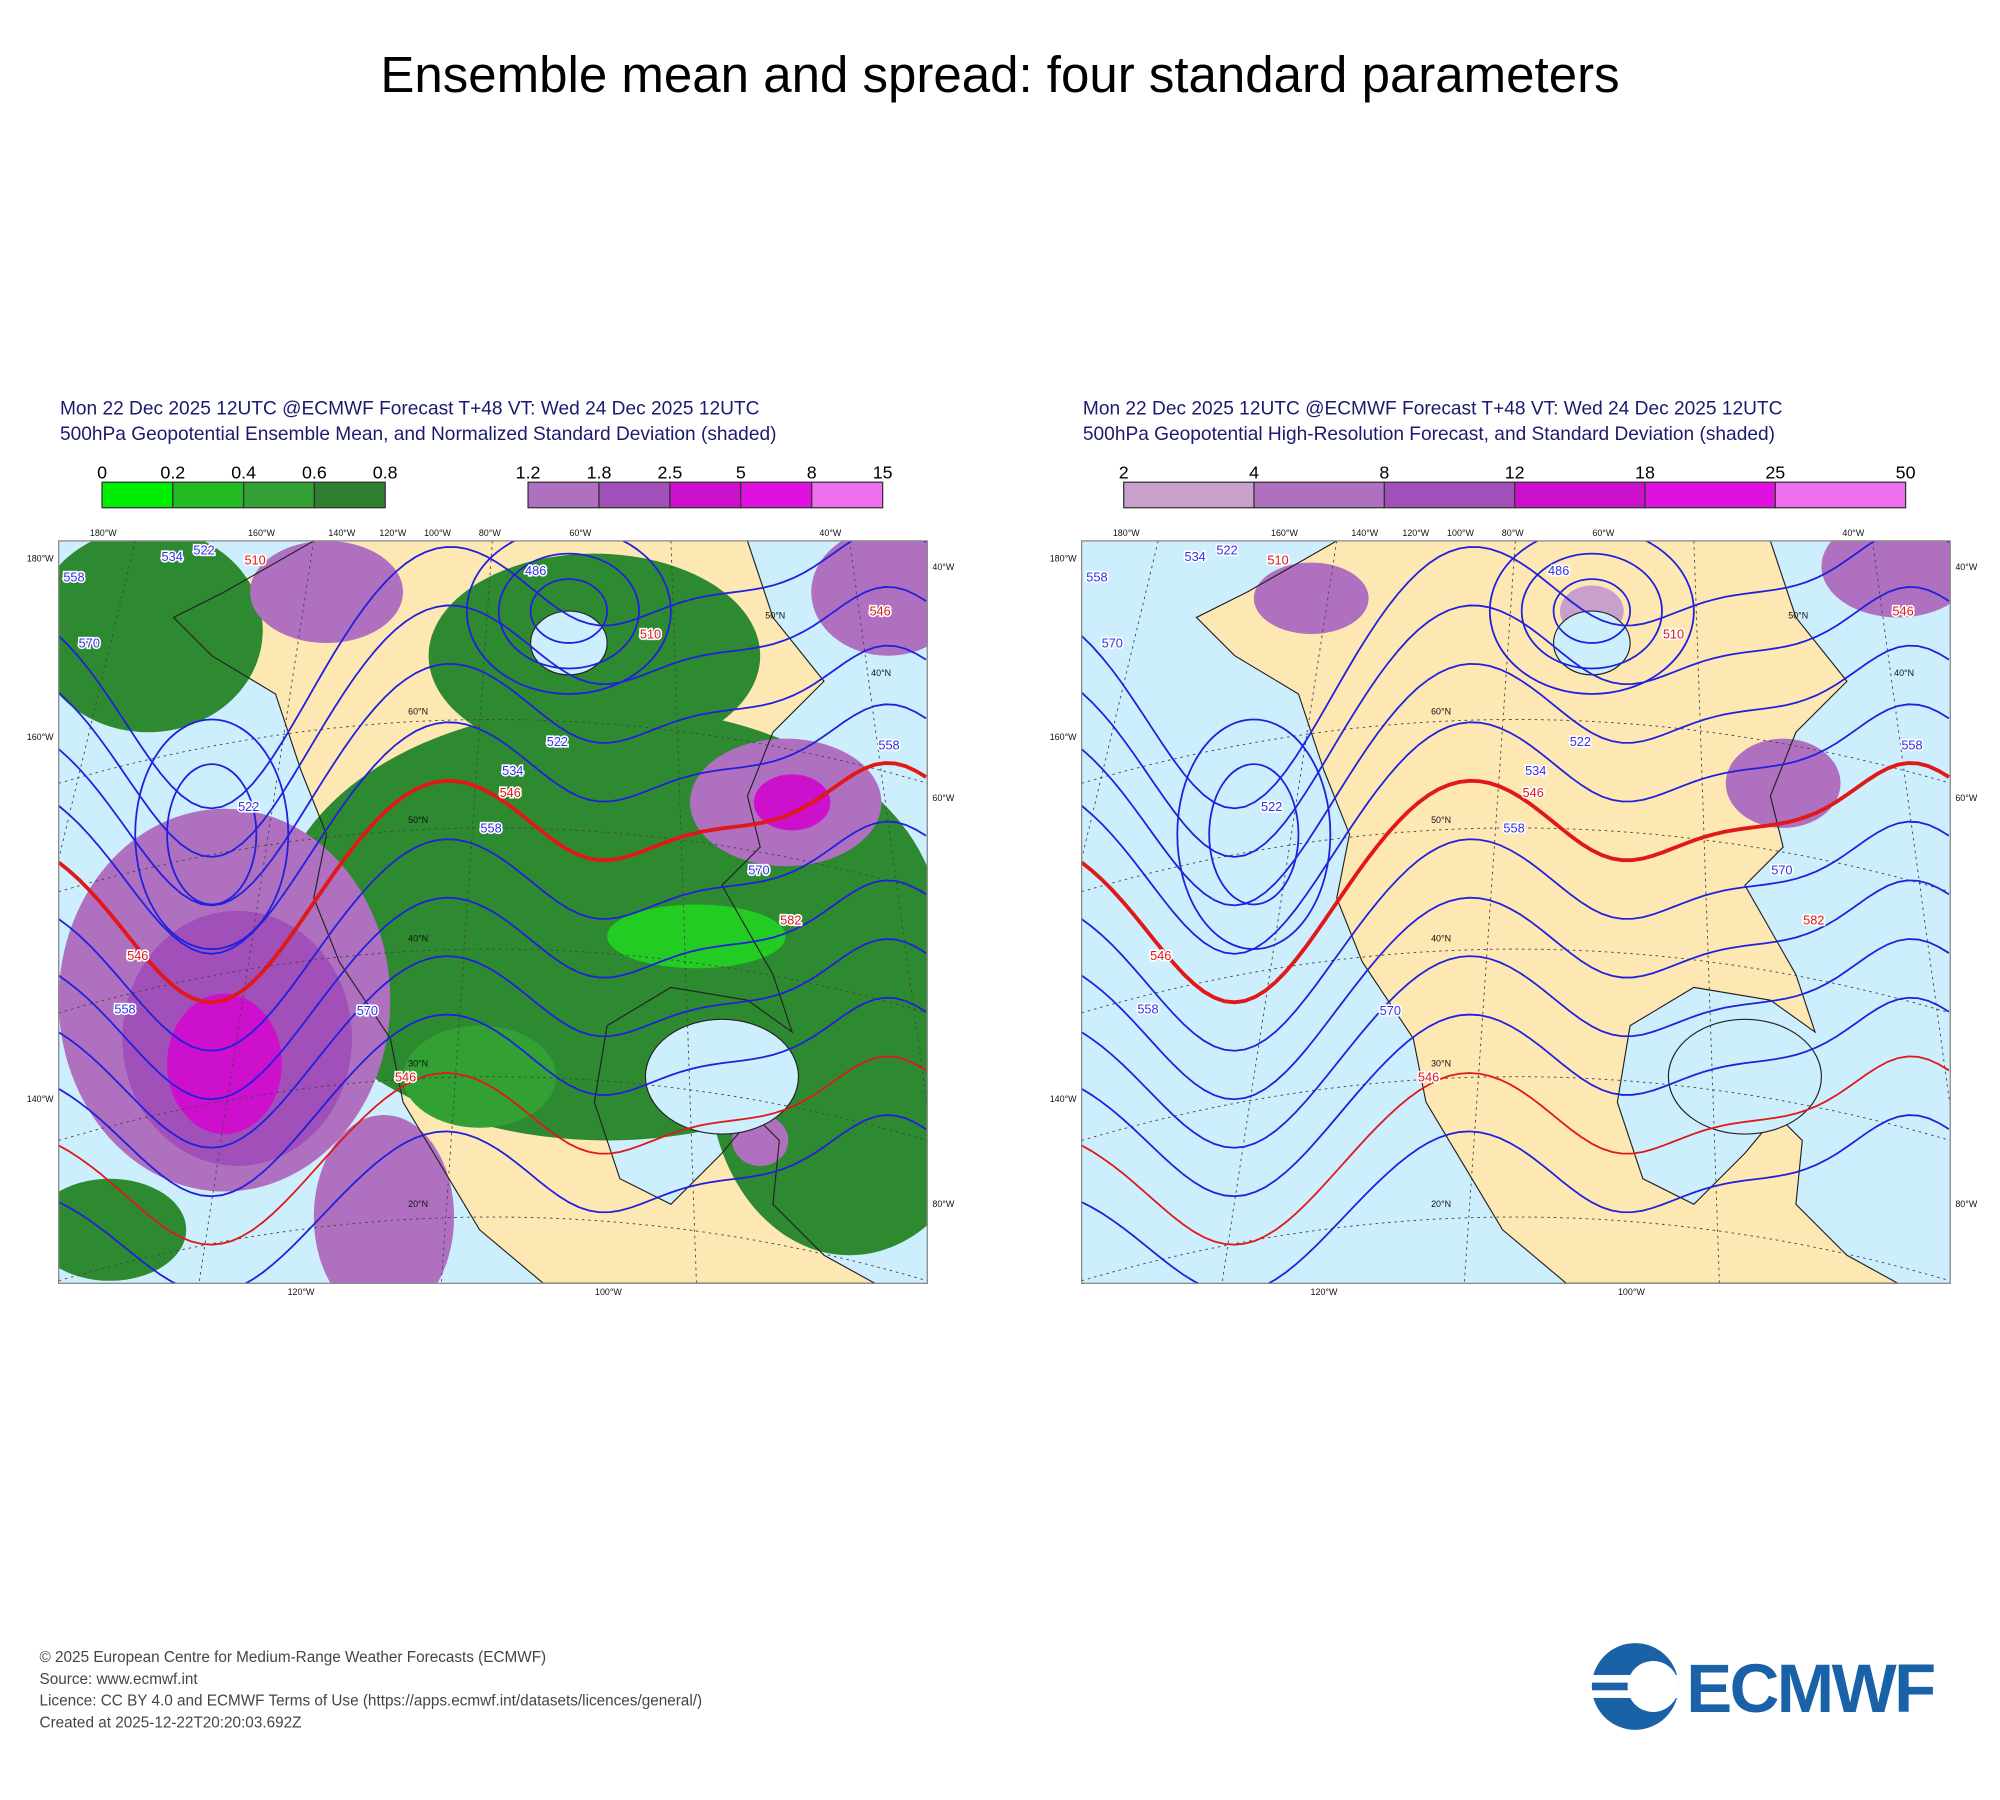 Image resolution: width=2000 pixels, height=1800 pixels. Describe the element at coordinates (1441, 711) in the screenshot. I see `lat-label: 60°N` at that location.